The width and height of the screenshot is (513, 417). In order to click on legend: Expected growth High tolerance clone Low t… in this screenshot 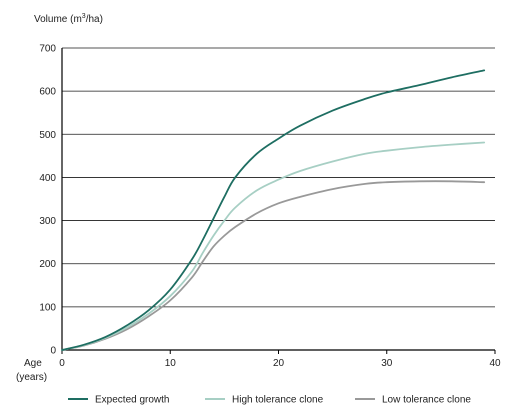, I will do `click(269, 400)`.